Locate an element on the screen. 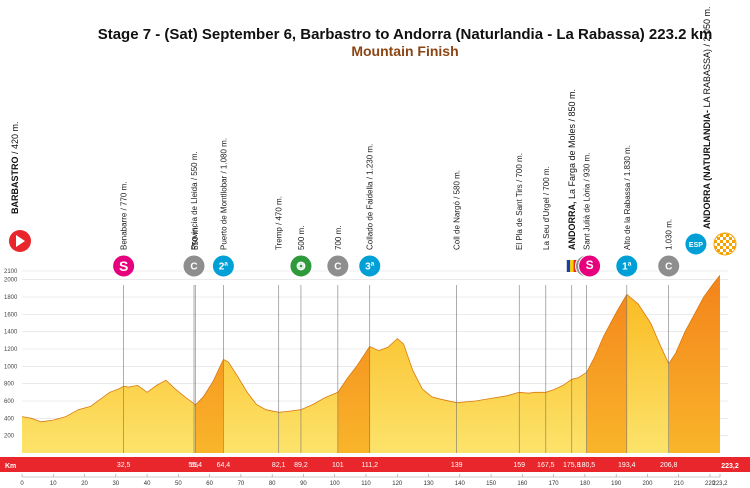 This screenshot has width=750, height=488. route-point-label: 550 m. is located at coordinates (195, 238).